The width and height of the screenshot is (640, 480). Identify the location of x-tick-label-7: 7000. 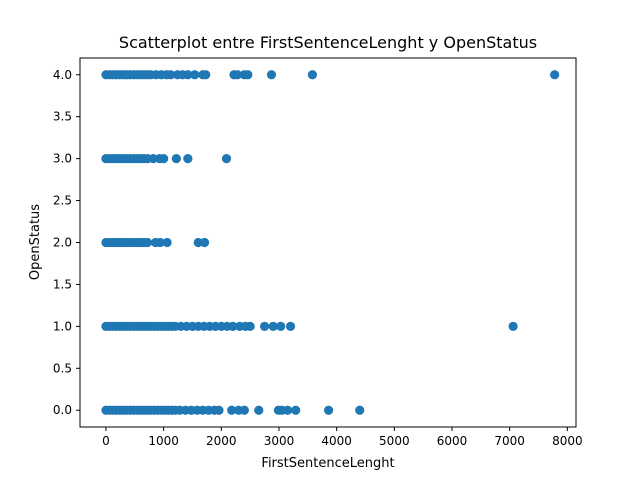
(509, 441).